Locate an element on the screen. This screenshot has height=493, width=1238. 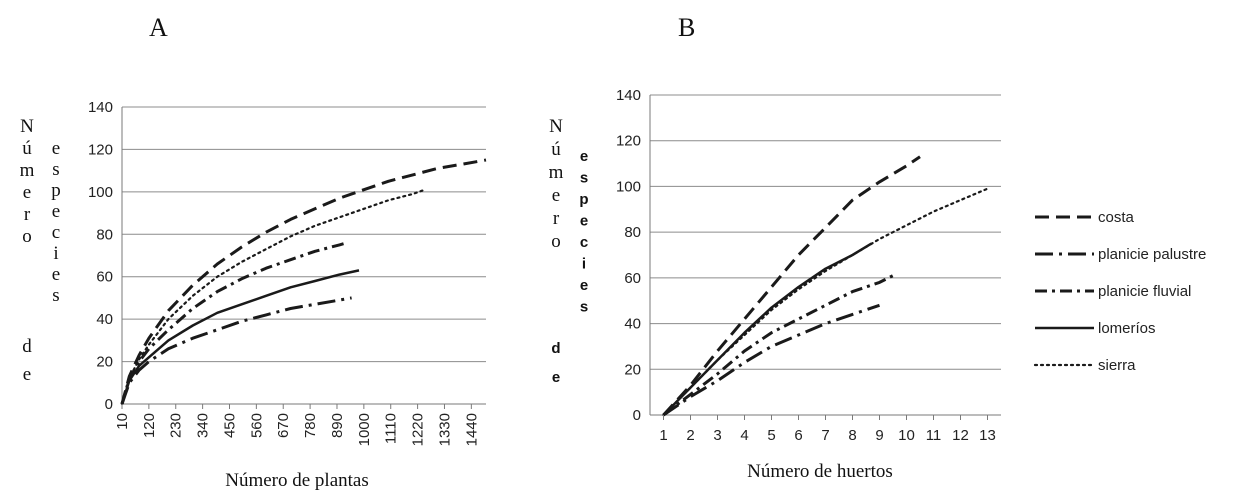
chart-b-x-tick-label: 6 is located at coordinates (798, 435).